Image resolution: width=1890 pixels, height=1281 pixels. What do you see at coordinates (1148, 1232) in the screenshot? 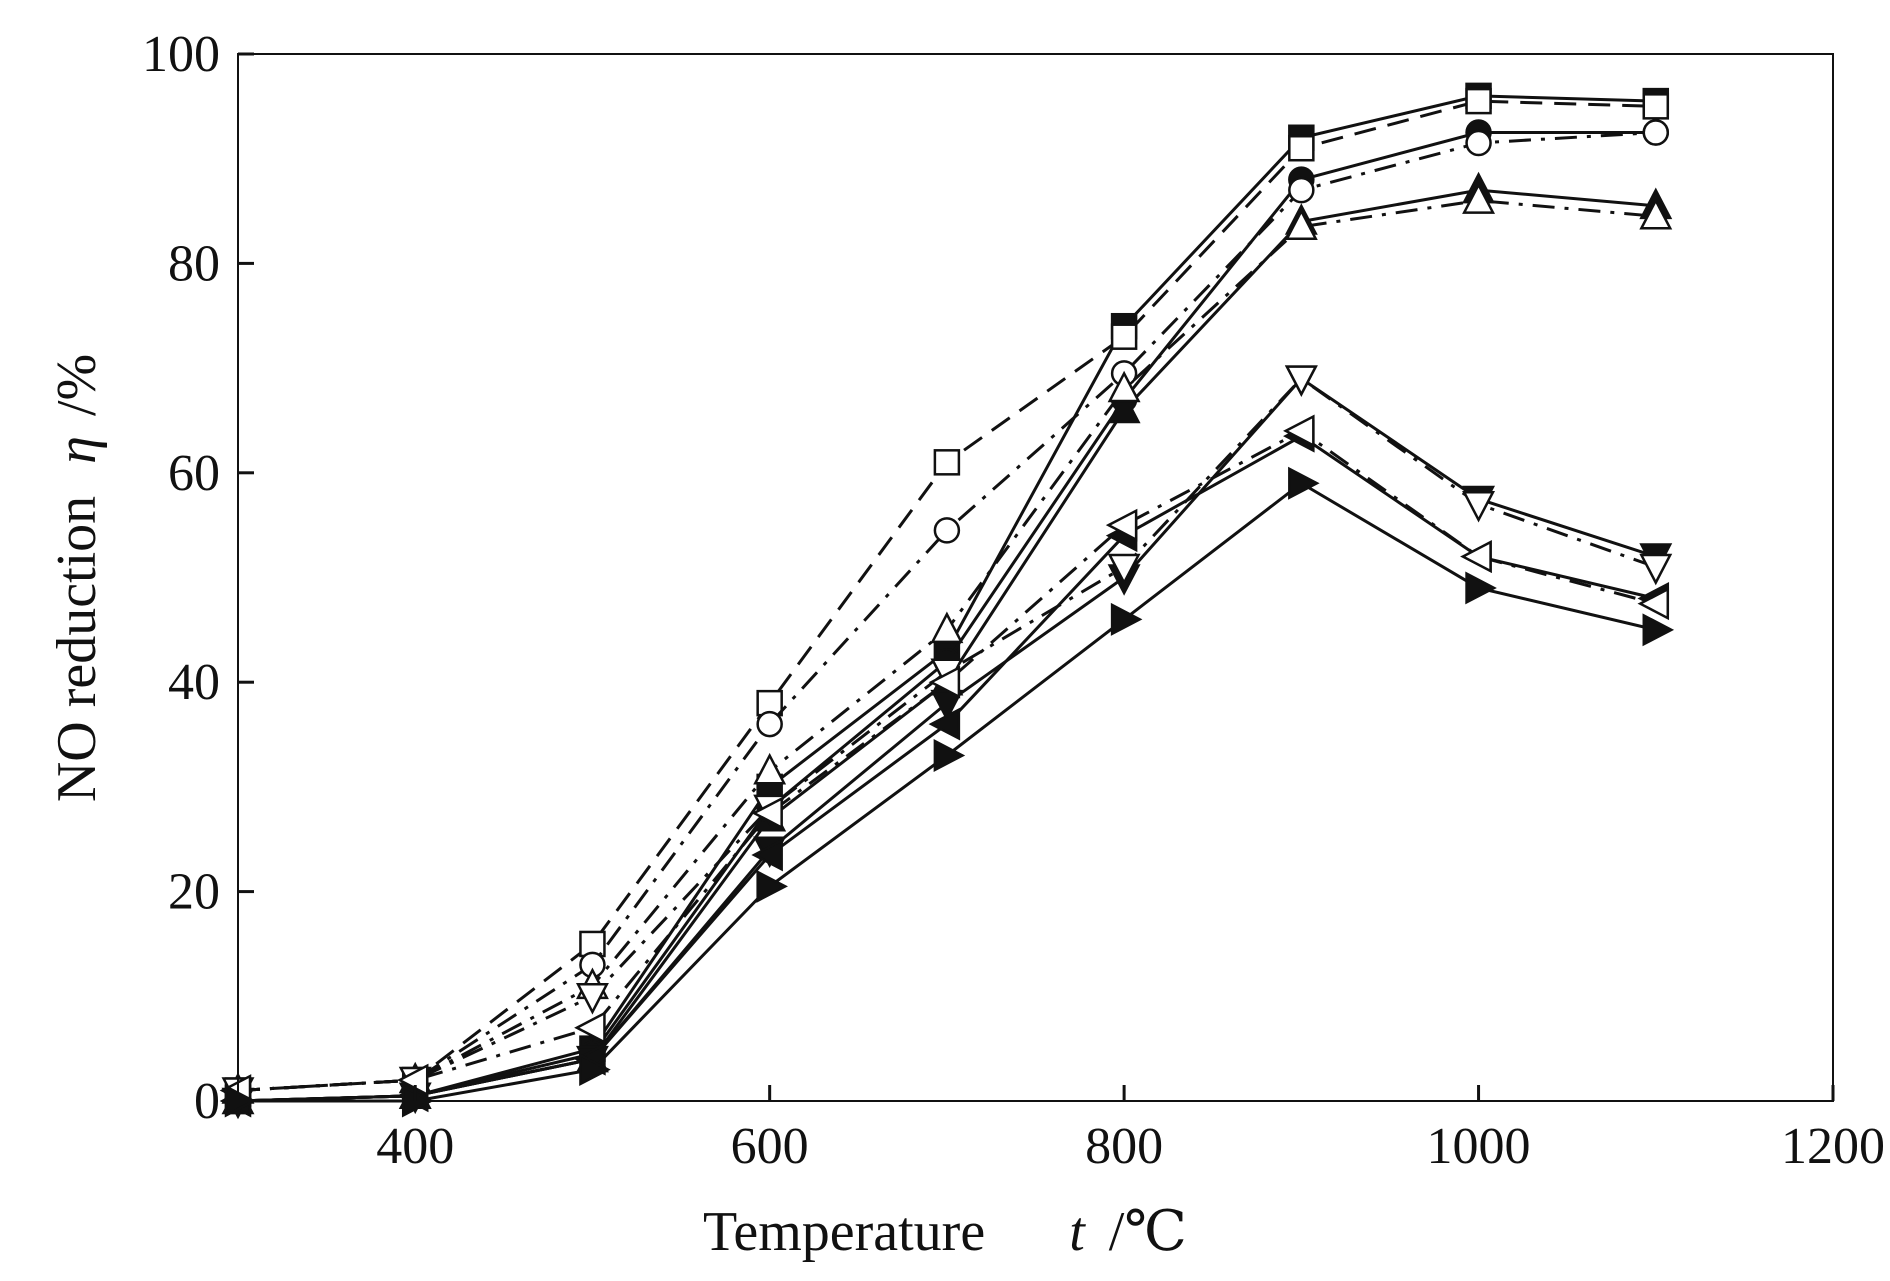
I see `x-axis-unit: /℃` at bounding box center [1148, 1232].